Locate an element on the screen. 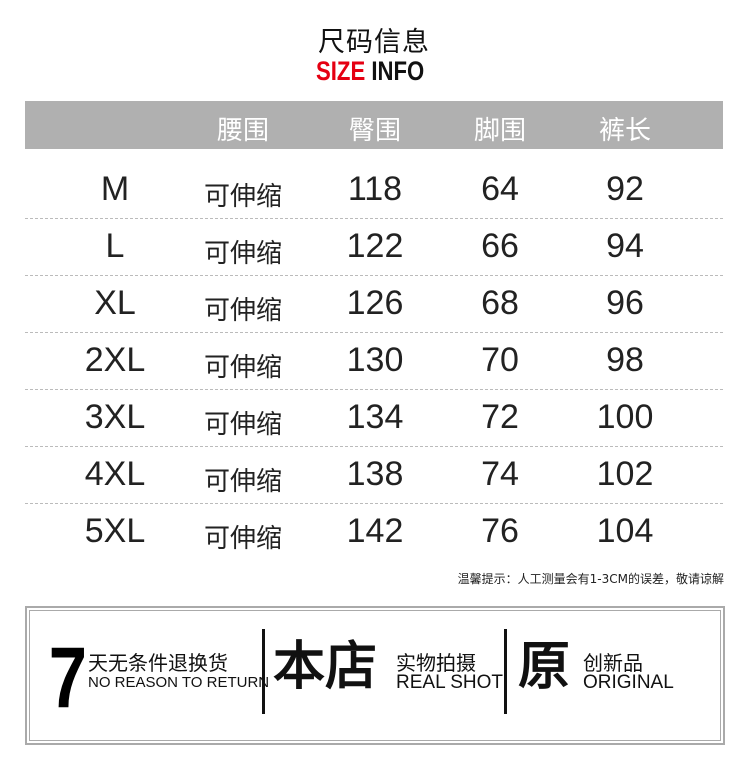  cell-length: 102 is located at coordinates (625, 474).